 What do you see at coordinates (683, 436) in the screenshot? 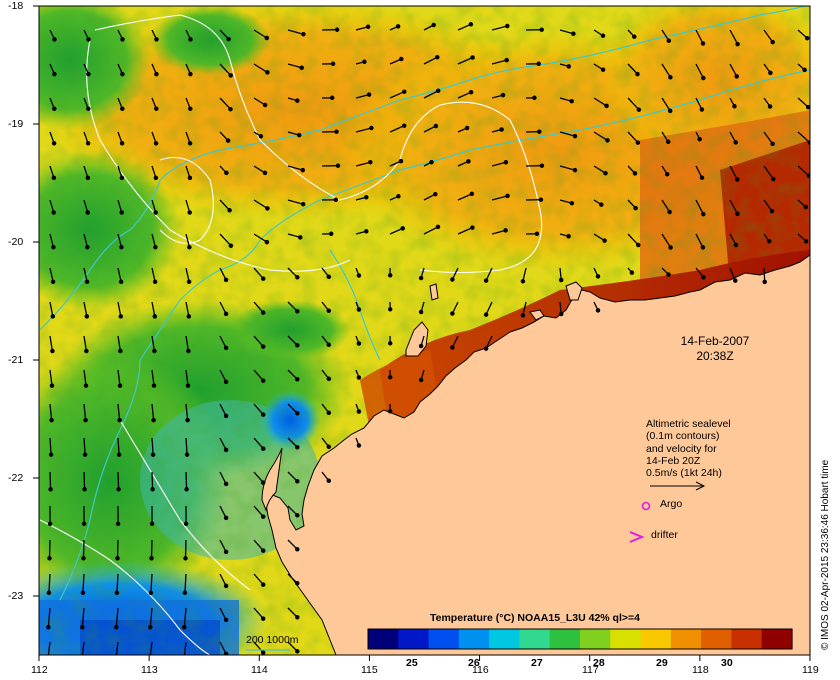
I see `altimetry-line-2: (0.1m contours)` at bounding box center [683, 436].